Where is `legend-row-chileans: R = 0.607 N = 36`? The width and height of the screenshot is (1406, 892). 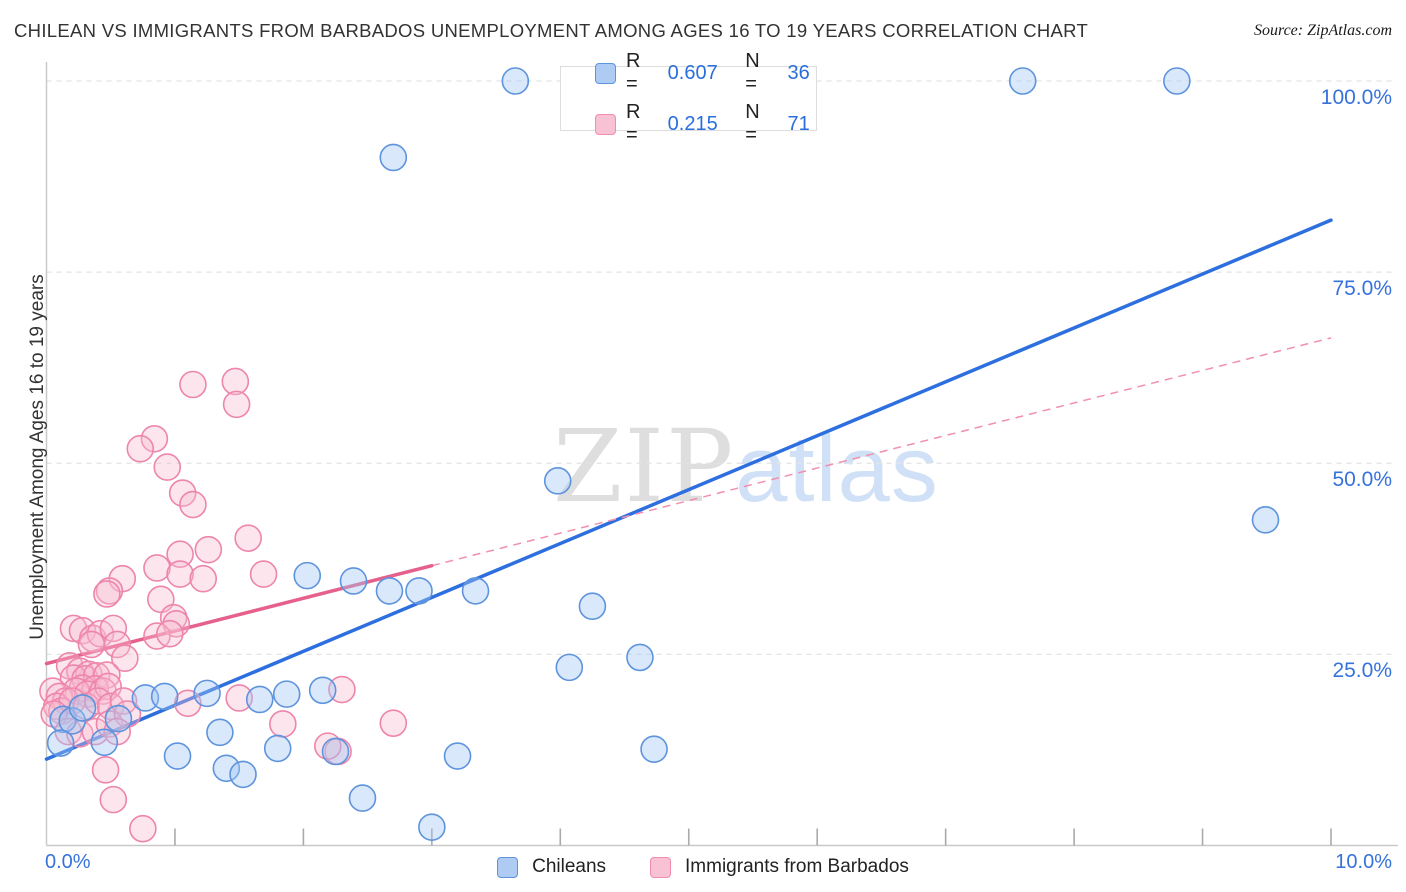
legend-row-chileans: R = 0.607 N = 36 is located at coordinates (705, 73).